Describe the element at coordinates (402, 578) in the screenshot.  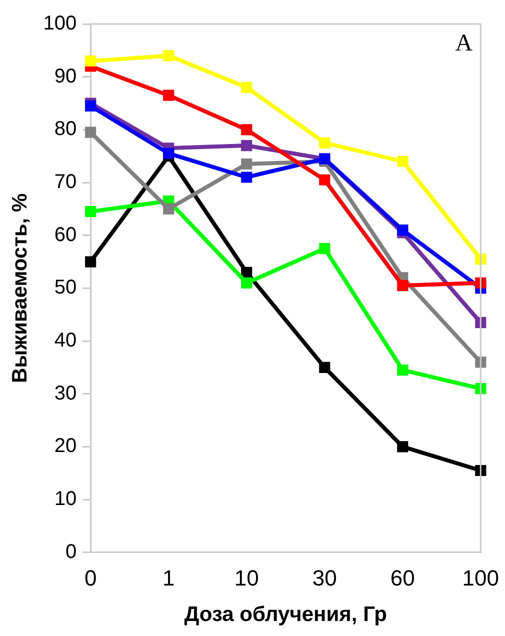
I see `x-tick-label: 60` at that location.